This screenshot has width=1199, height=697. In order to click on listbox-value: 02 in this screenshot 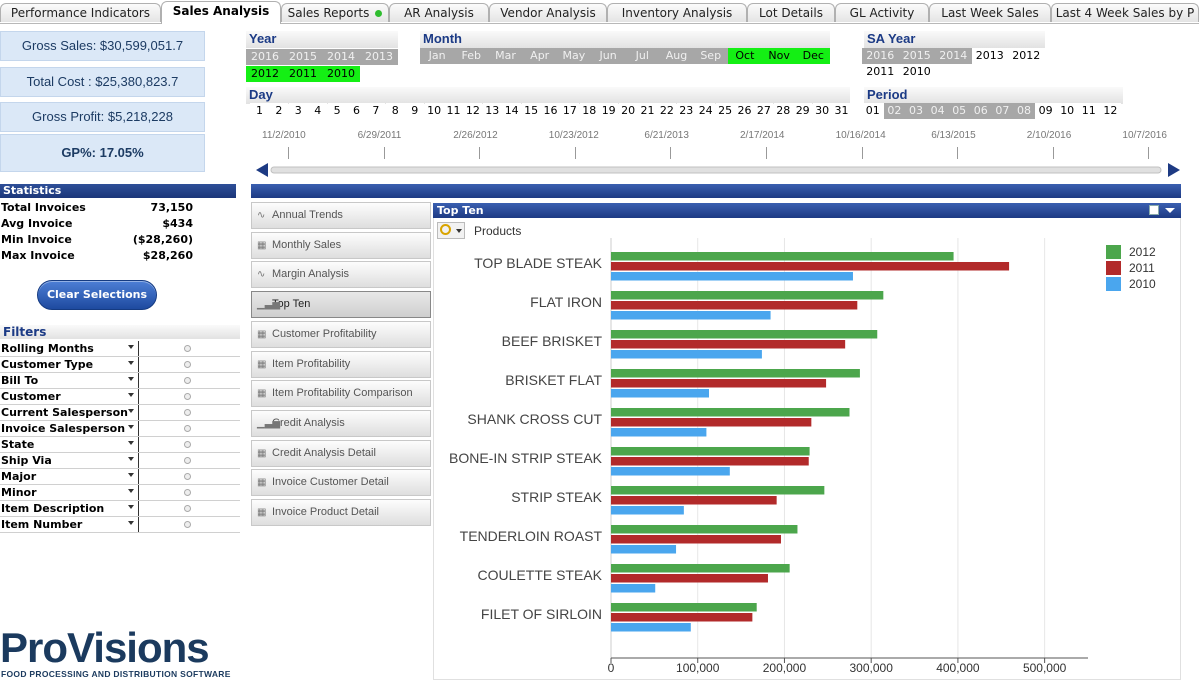, I will do `click(894, 111)`.